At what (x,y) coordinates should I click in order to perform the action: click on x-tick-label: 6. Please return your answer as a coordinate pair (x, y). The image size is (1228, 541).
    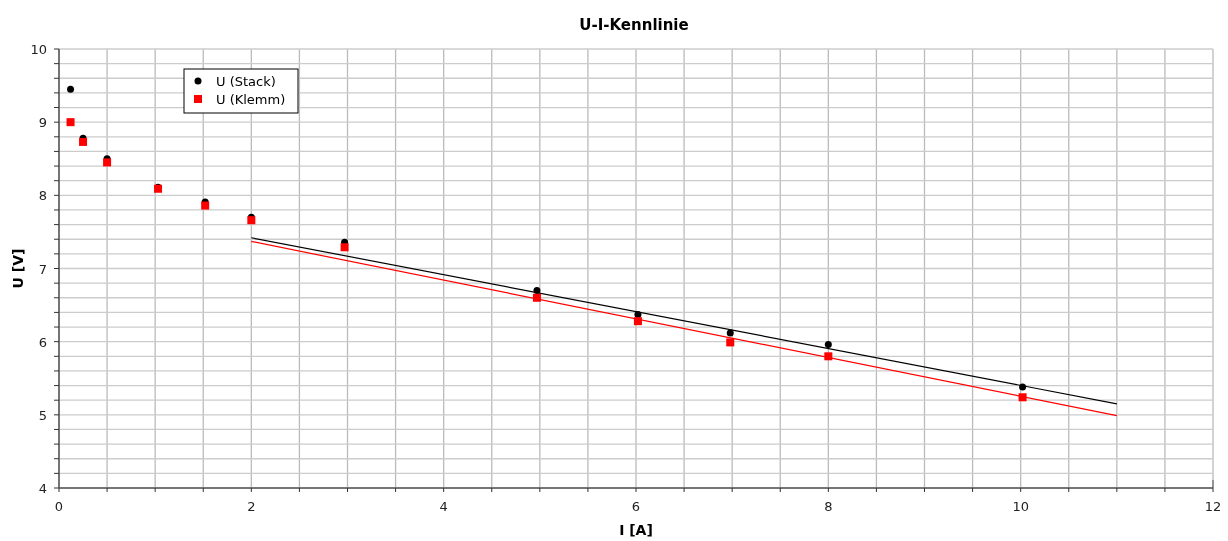
    Looking at the image, I should click on (636, 506).